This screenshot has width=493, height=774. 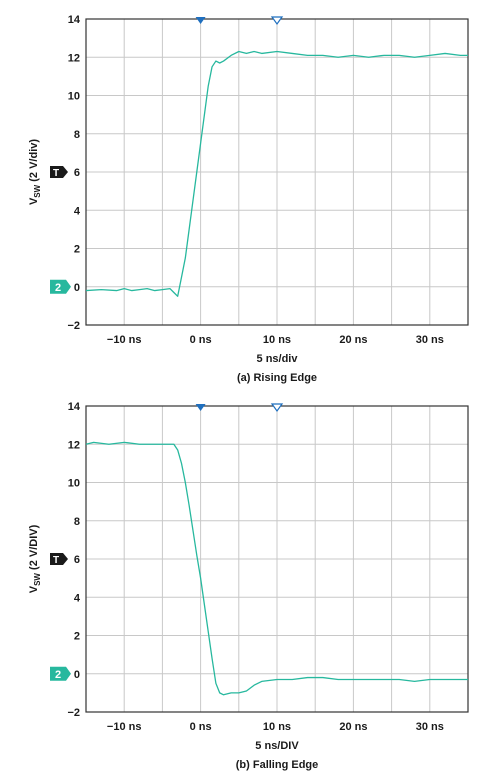 I want to click on y-axis-label-units: (2 V/DIV), so click(x=34, y=548).